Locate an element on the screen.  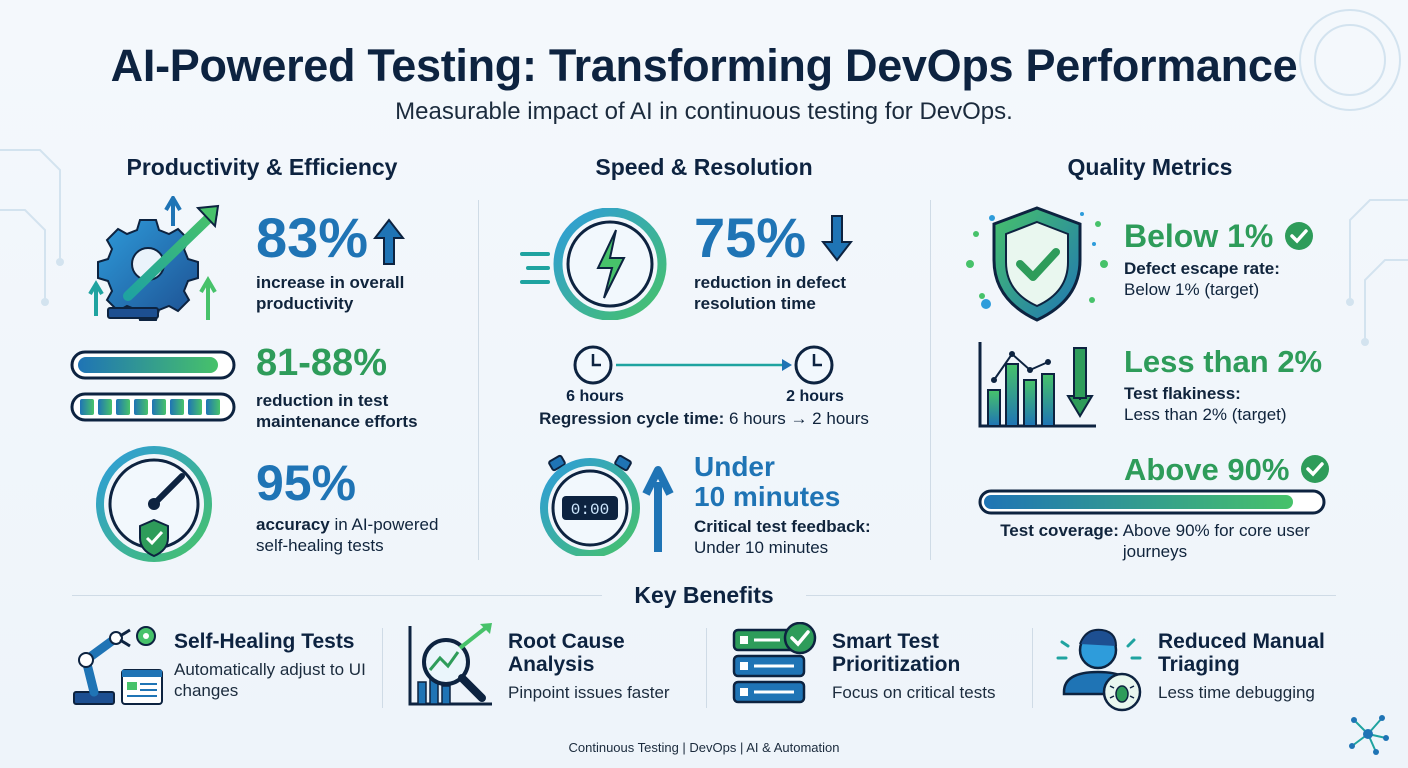
self-healing-accuracy-desc-bold: accuracy is located at coordinates (293, 524).